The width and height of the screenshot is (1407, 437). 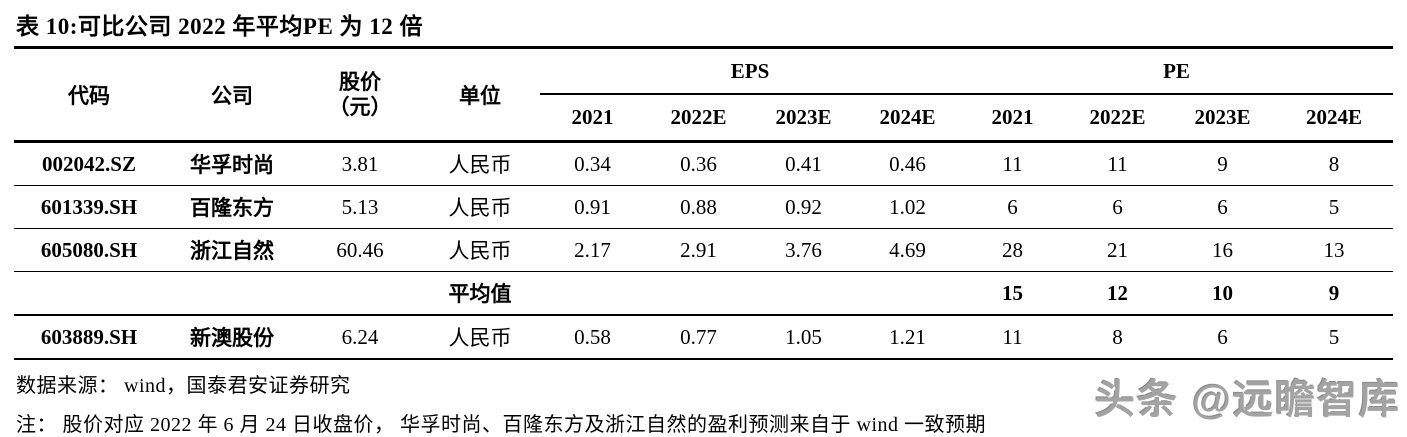 I want to click on avg-pe-2023e: 10, so click(x=1223, y=293).